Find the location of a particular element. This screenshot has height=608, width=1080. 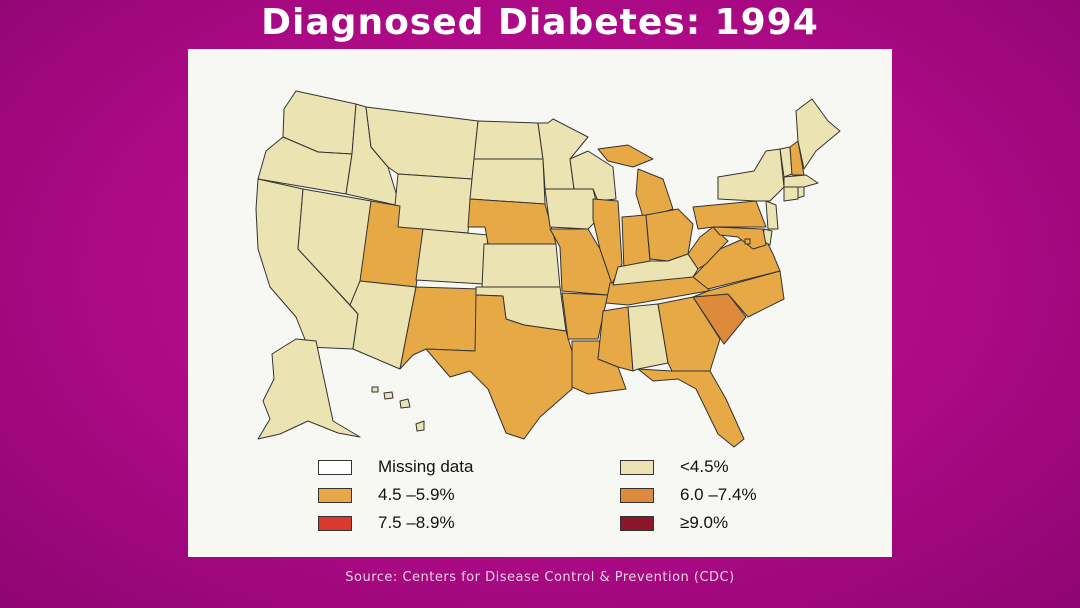

state-MD is located at coordinates (739, 238).